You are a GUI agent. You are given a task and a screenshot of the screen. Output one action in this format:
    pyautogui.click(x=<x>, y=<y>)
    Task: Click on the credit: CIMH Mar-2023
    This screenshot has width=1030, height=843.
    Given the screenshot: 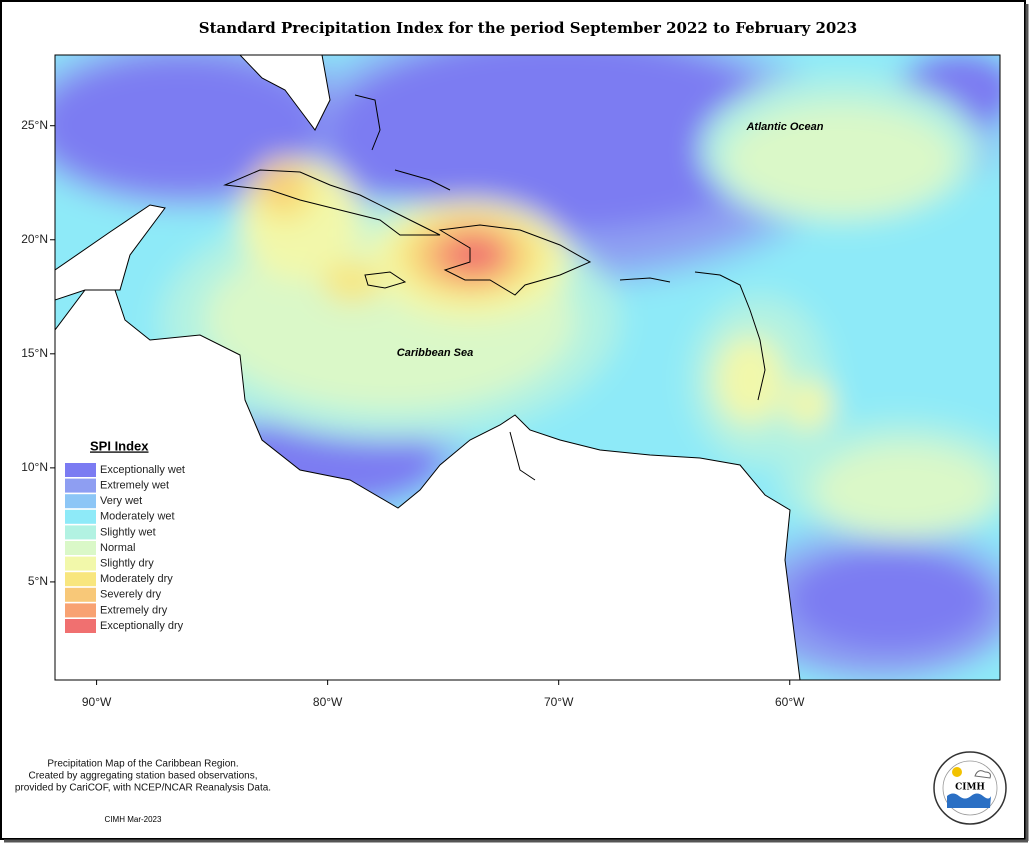 What is the action you would take?
    pyautogui.click(x=133, y=819)
    